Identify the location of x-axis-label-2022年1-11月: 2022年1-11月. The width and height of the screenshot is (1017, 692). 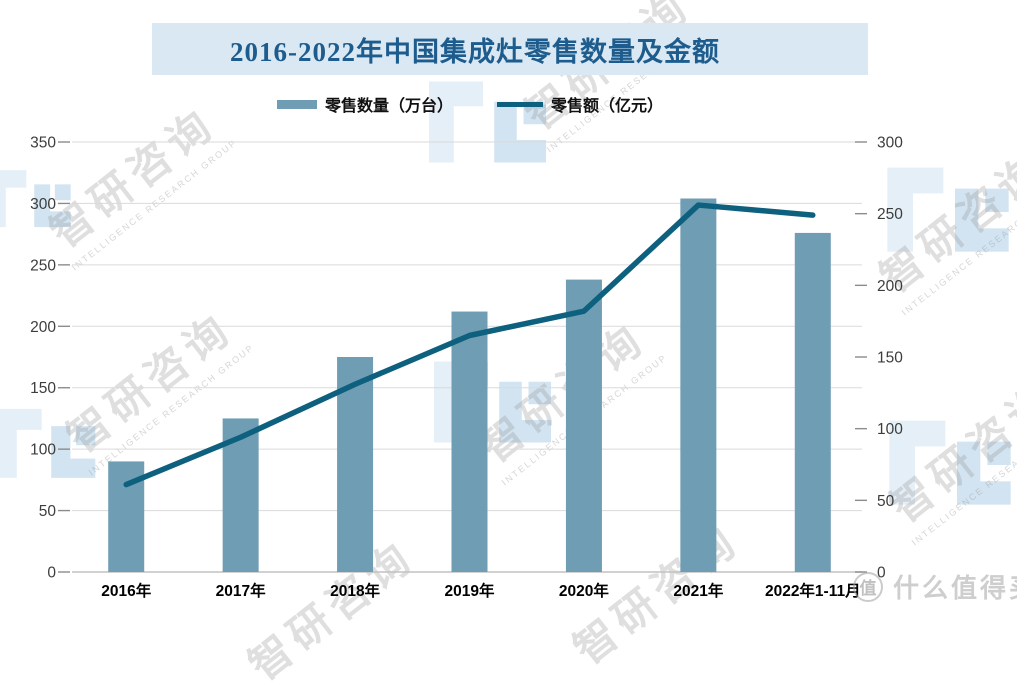
(813, 590).